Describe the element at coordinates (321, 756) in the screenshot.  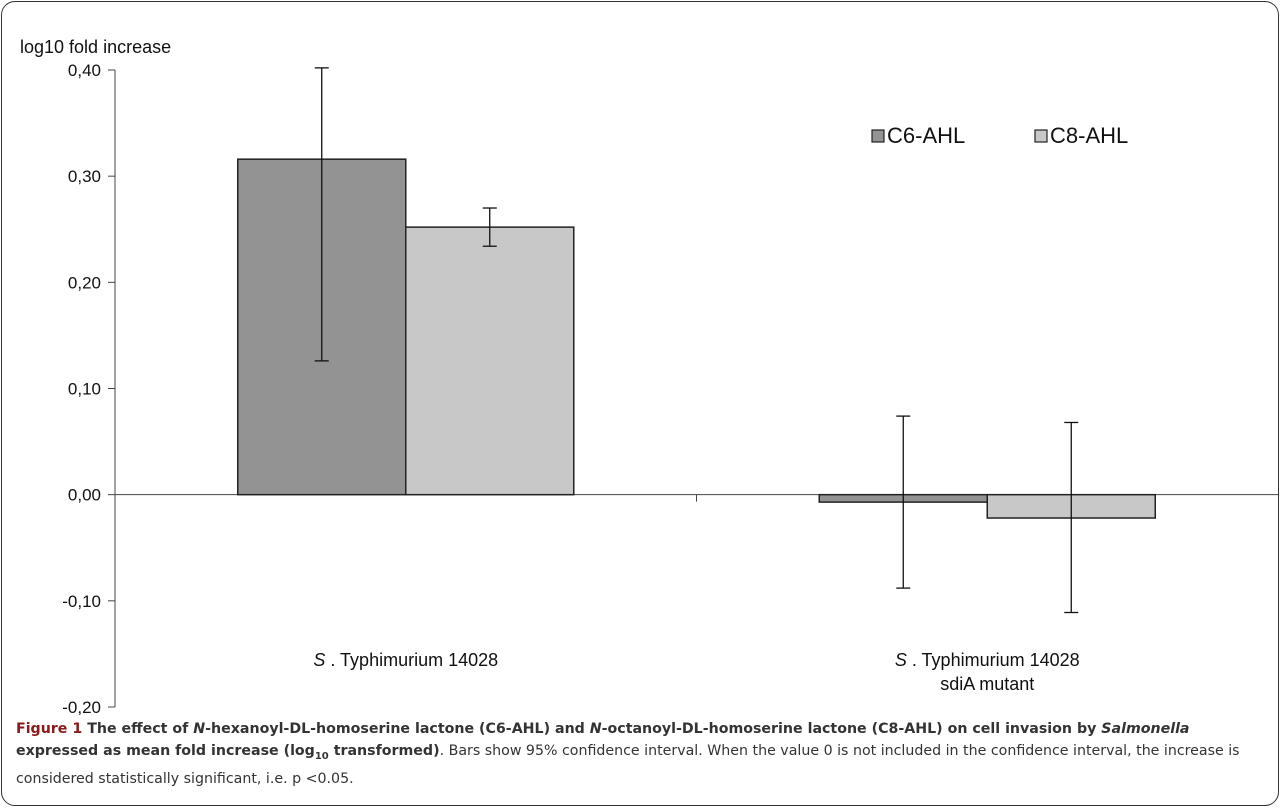
I see `caption-title-part: 10` at that location.